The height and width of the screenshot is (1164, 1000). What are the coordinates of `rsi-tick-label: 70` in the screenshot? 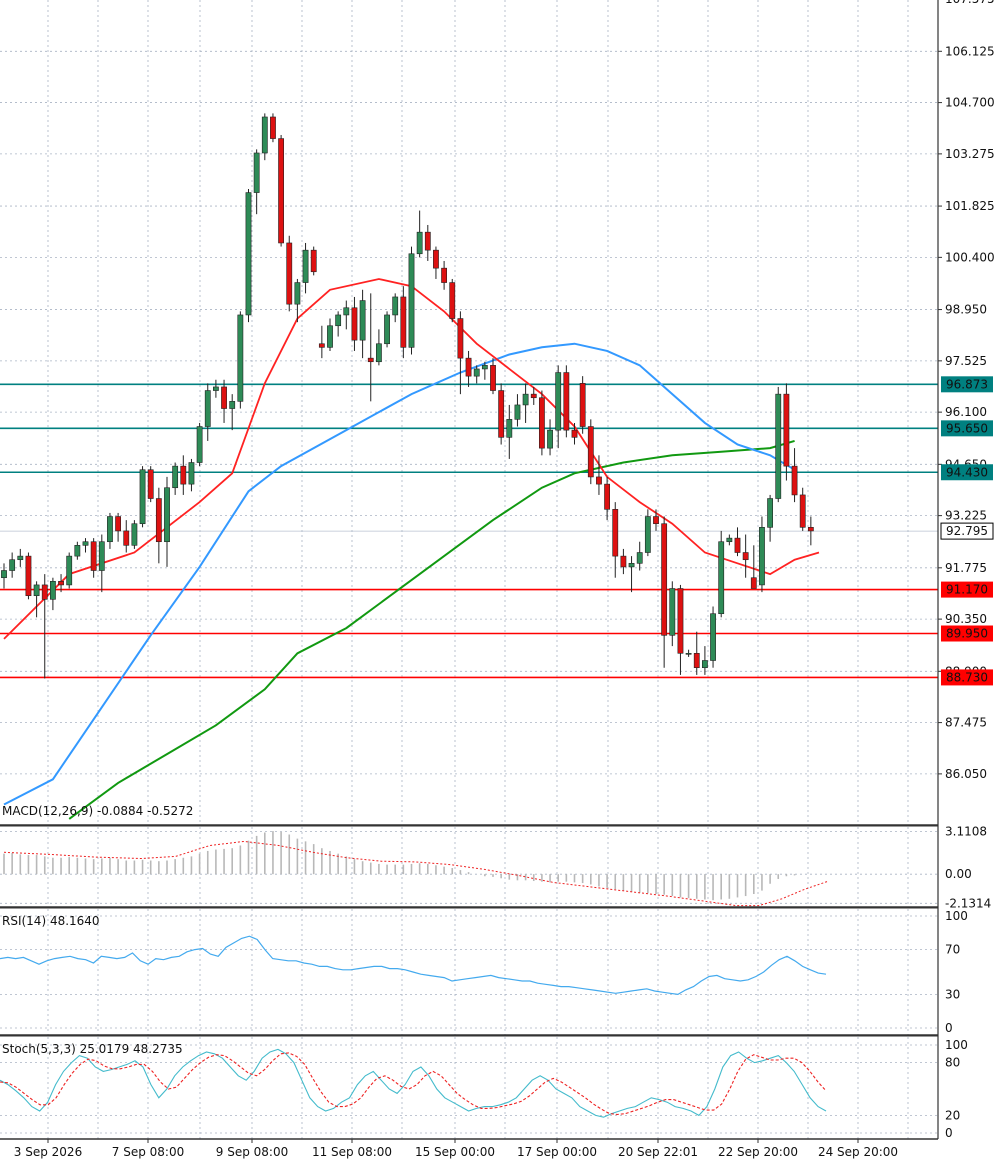 It's located at (952, 950).